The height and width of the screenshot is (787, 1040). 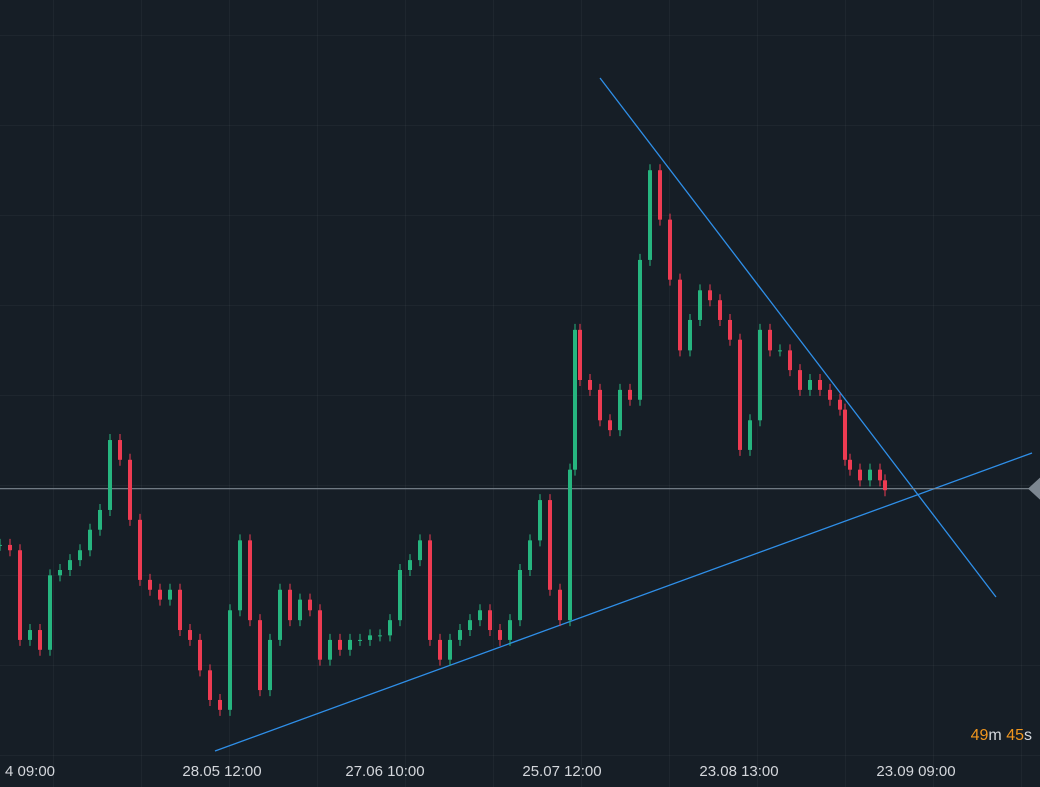 What do you see at coordinates (979, 735) in the screenshot?
I see `timer-minutes: 49` at bounding box center [979, 735].